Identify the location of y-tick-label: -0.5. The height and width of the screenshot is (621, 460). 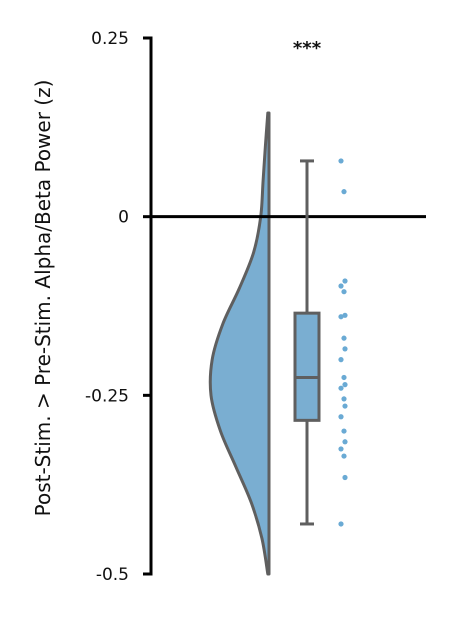
(112, 575).